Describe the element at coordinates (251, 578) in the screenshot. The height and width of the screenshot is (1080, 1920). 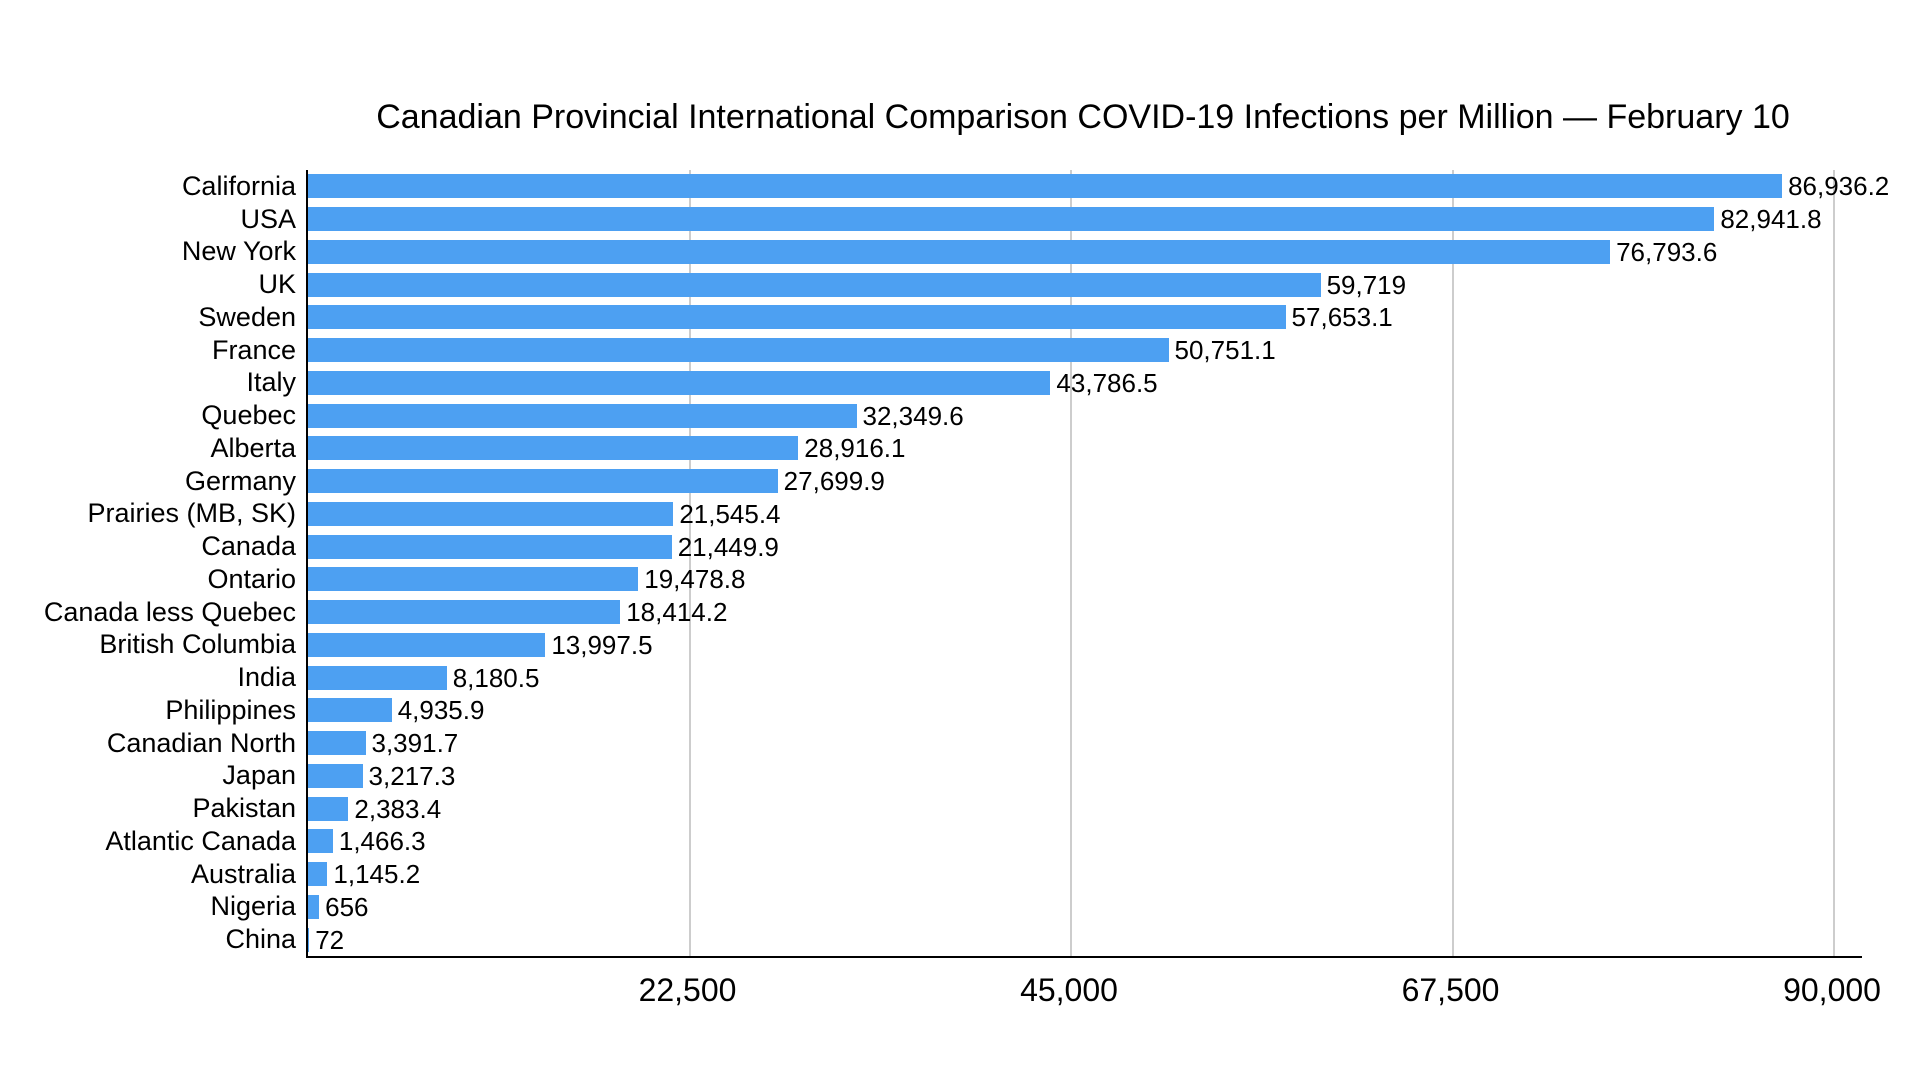
I see `bar-category-label: Ontario` at that location.